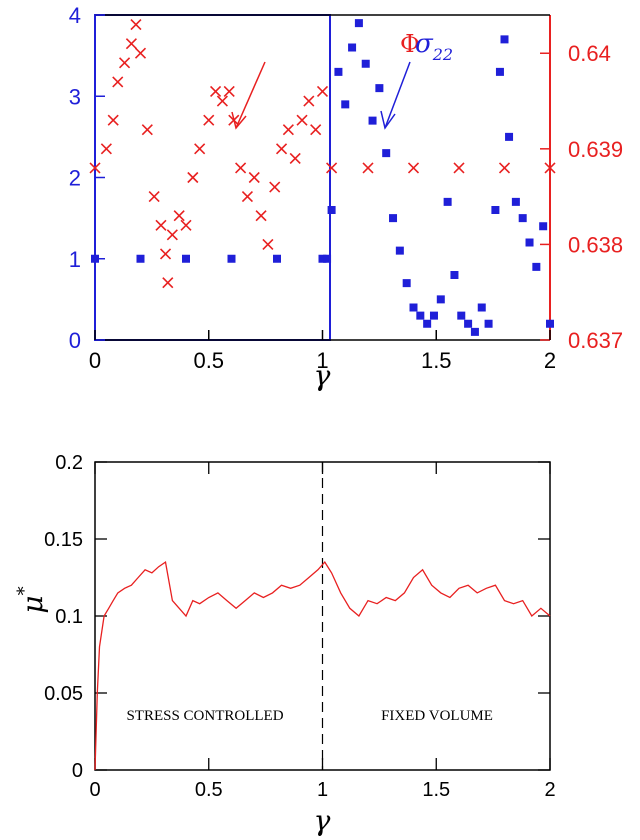 This screenshot has height=840, width=640. I want to click on top-x-tick-label: 0.5, so click(208, 360).